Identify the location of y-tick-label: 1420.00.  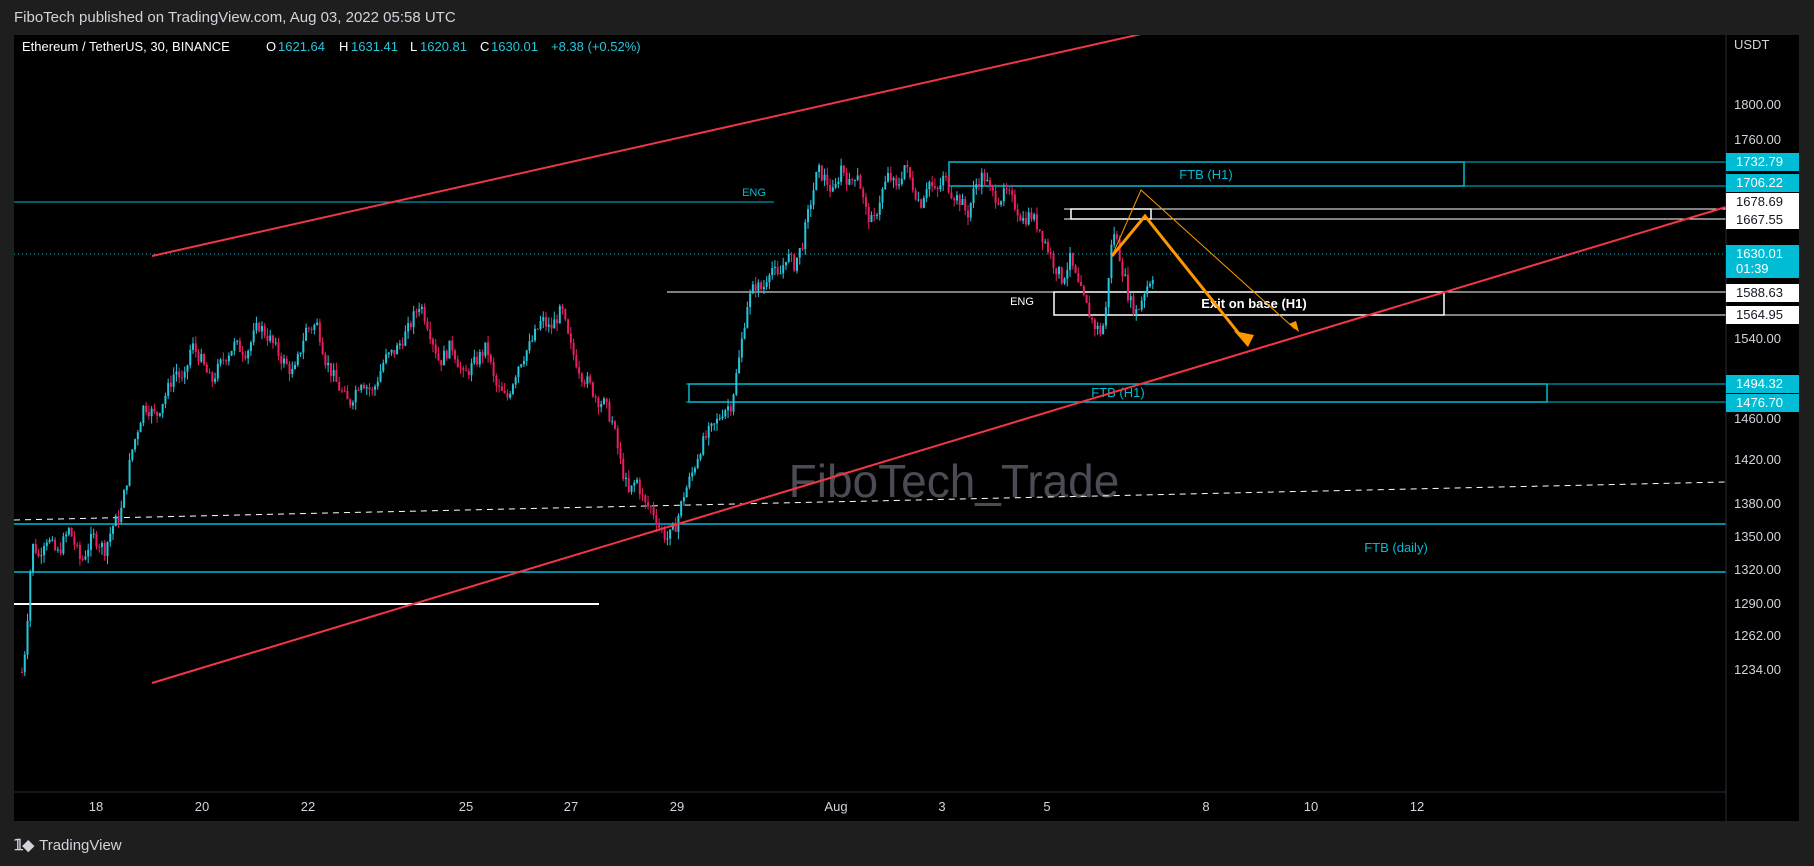
(1757, 459).